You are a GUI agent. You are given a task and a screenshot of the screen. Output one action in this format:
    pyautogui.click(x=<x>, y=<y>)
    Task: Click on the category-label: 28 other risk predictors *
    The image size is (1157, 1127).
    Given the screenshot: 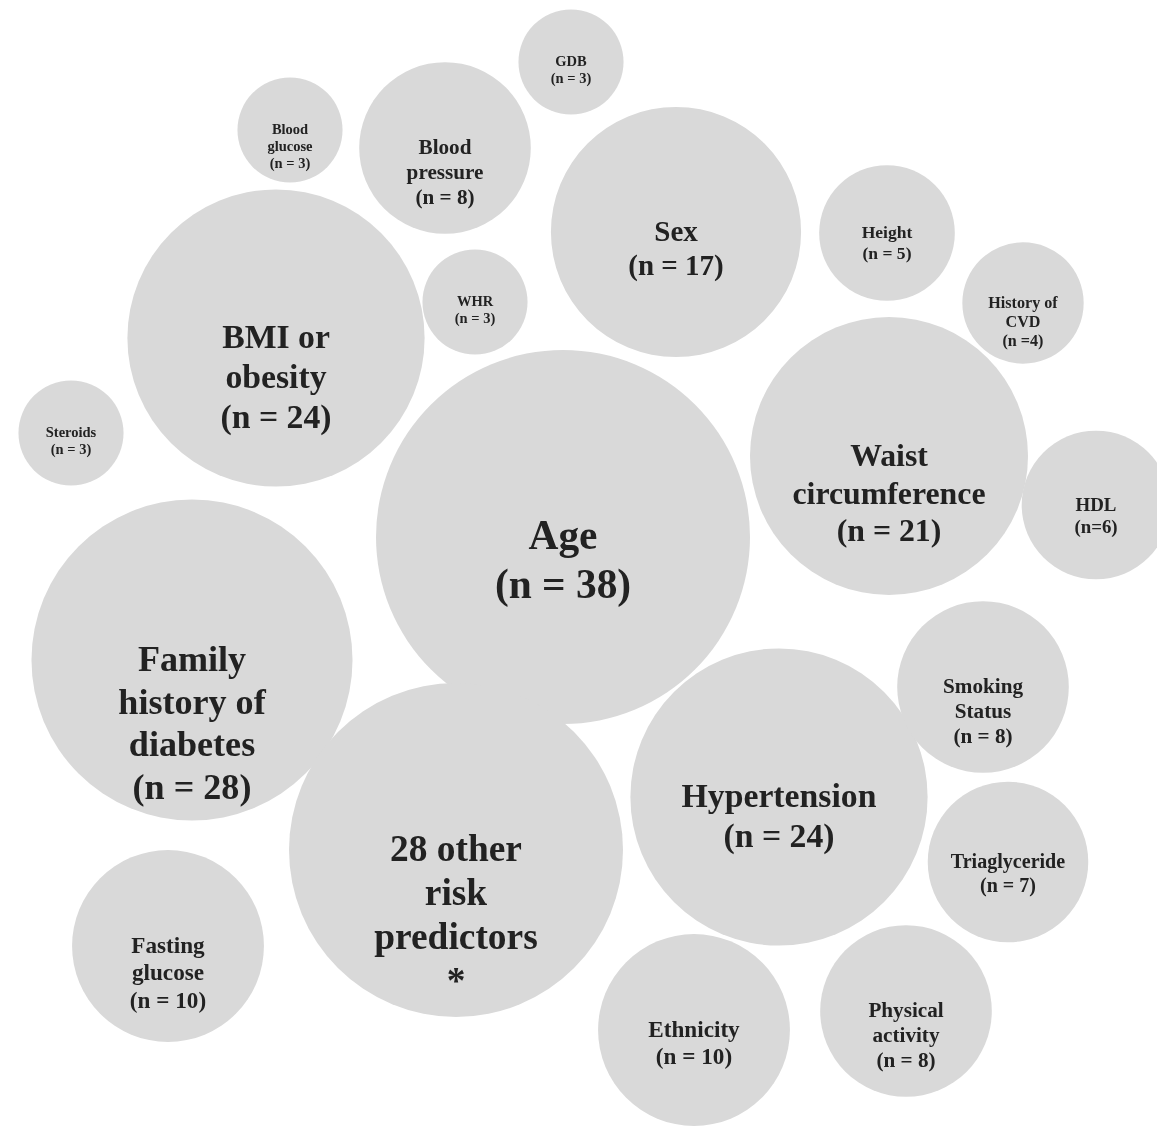 What is the action you would take?
    pyautogui.click(x=456, y=915)
    